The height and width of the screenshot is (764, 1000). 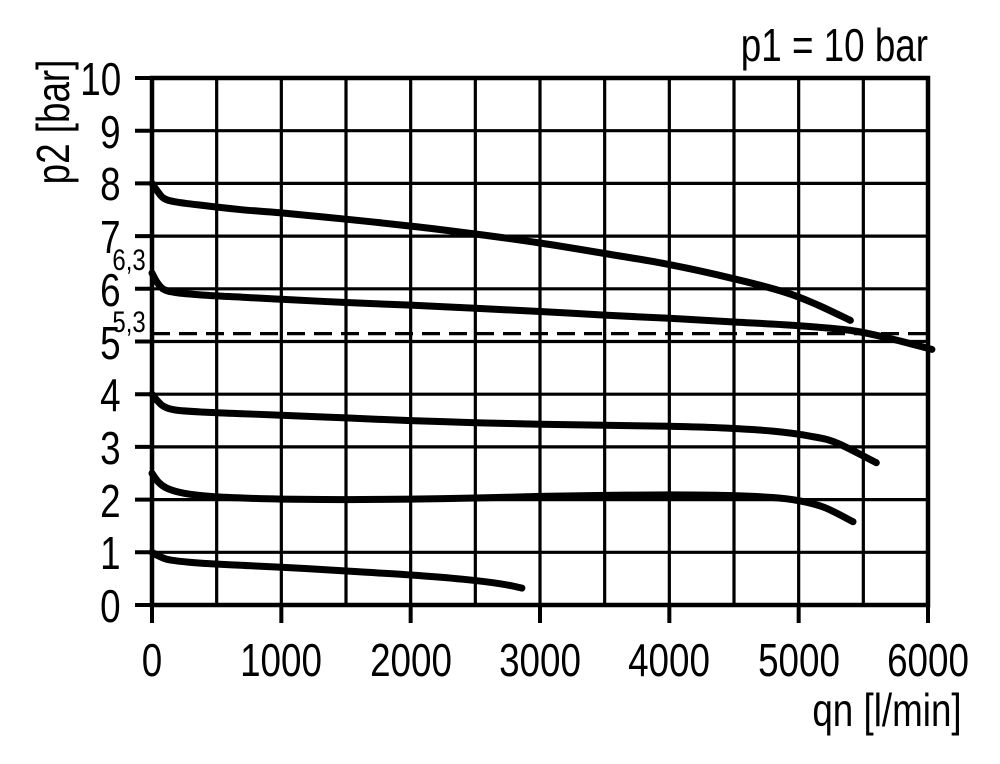 What do you see at coordinates (110, 342) in the screenshot?
I see `y-tick-label: 5` at bounding box center [110, 342].